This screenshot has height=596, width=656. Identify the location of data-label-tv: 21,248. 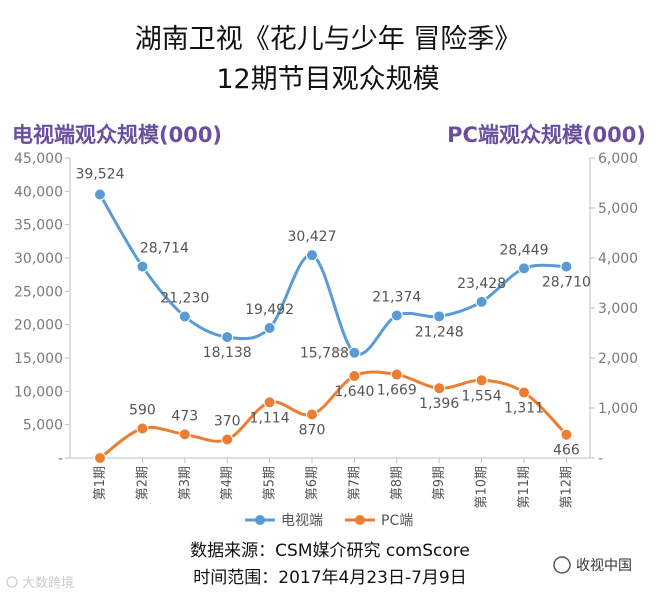
(439, 332).